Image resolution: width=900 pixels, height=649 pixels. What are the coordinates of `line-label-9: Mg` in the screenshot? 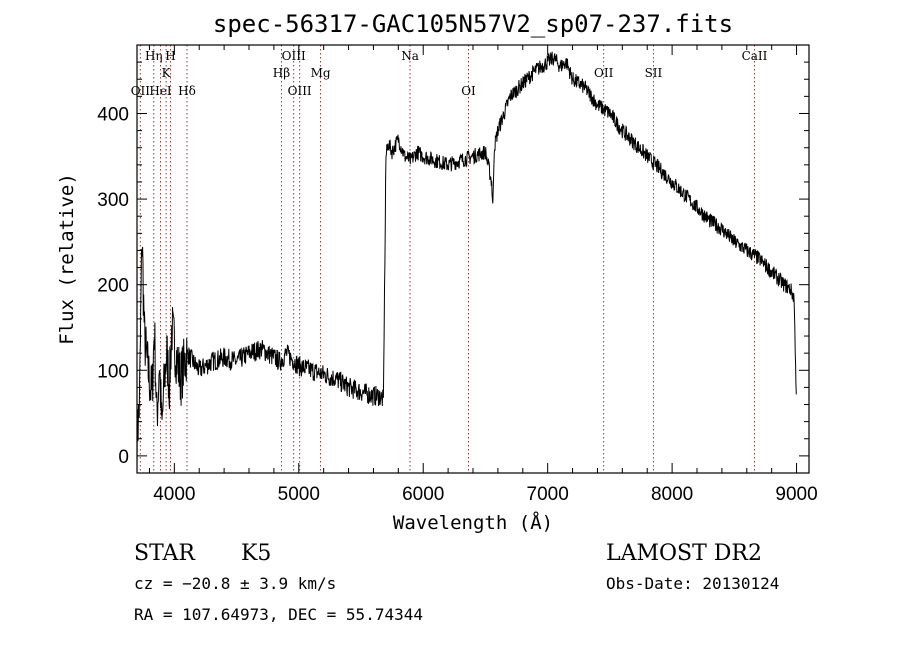 It's located at (321, 73).